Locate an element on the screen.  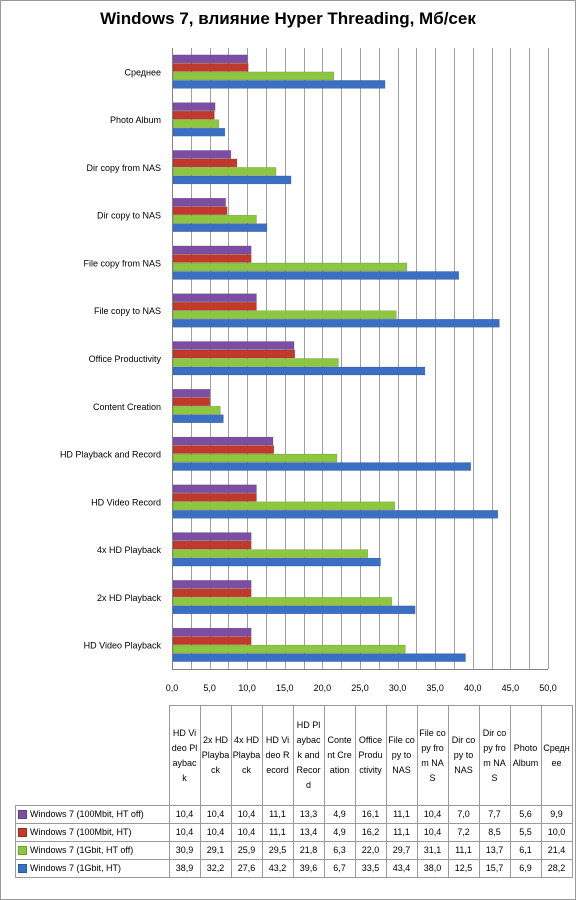
series-name: Windows 7 (100Mbit, HT off) is located at coordinates (87, 814).